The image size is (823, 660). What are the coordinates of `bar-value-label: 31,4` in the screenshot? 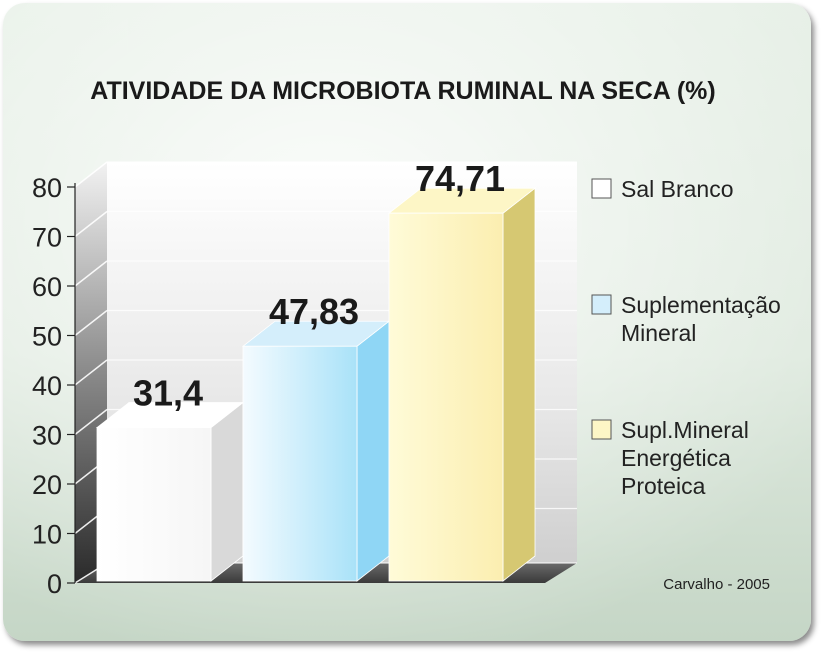 It's located at (168, 393).